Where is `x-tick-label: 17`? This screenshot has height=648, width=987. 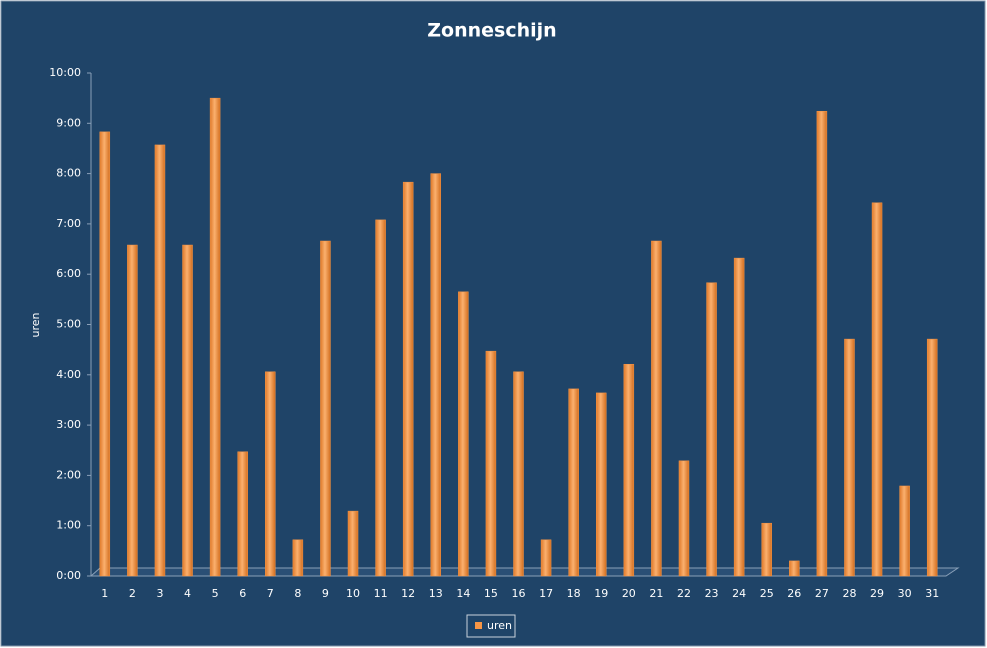
x-tick-label: 17 is located at coordinates (546, 593).